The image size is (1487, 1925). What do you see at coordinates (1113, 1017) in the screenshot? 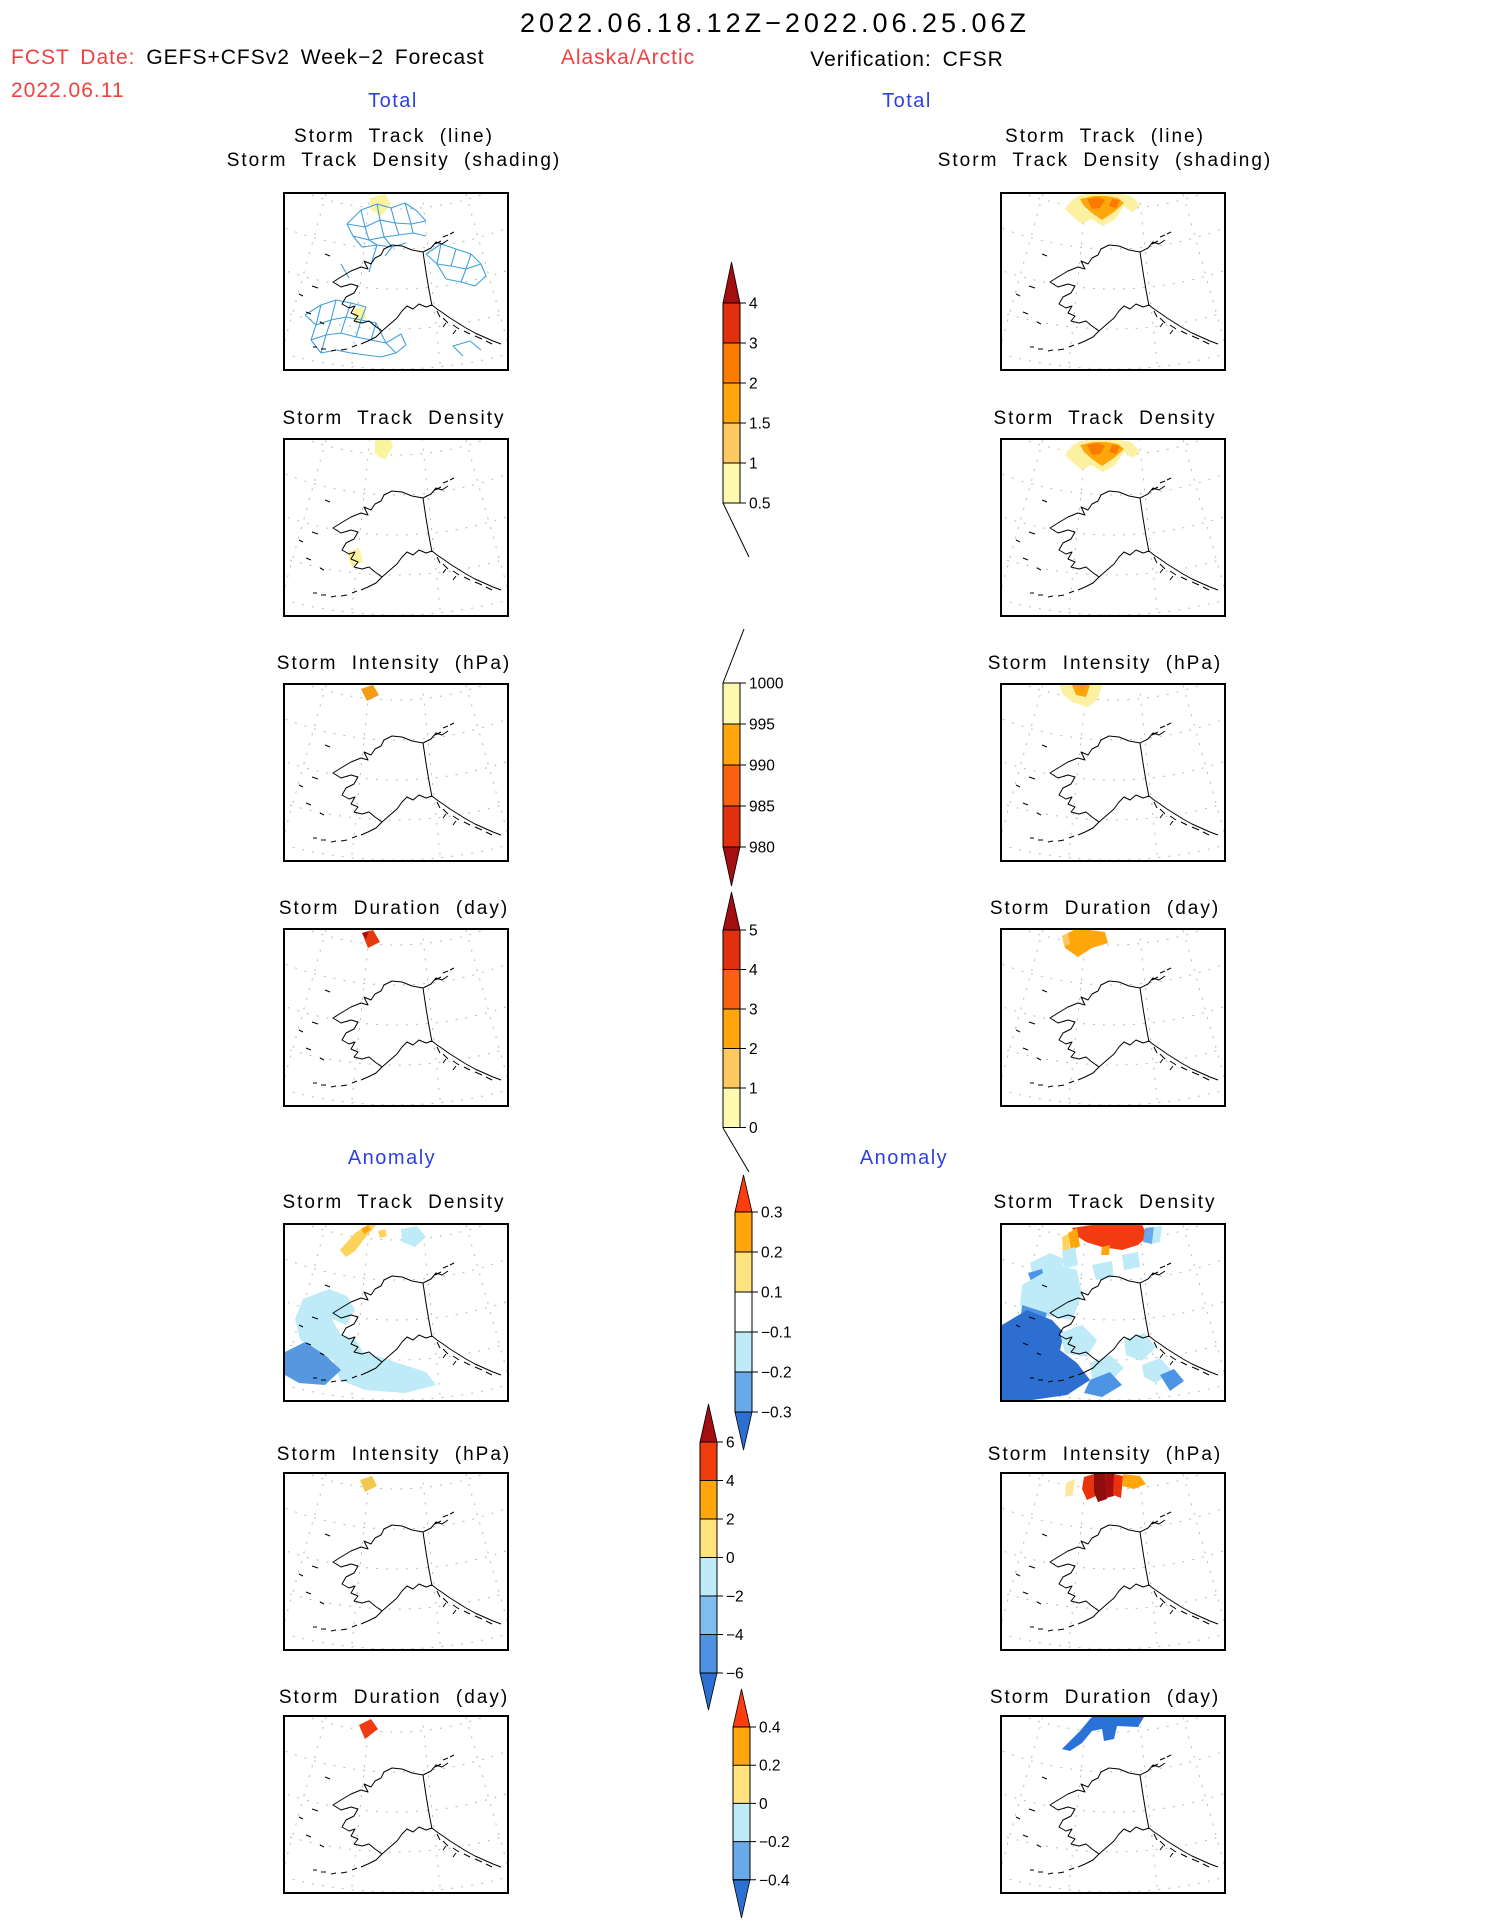
I see `map-verif-total-duration` at bounding box center [1113, 1017].